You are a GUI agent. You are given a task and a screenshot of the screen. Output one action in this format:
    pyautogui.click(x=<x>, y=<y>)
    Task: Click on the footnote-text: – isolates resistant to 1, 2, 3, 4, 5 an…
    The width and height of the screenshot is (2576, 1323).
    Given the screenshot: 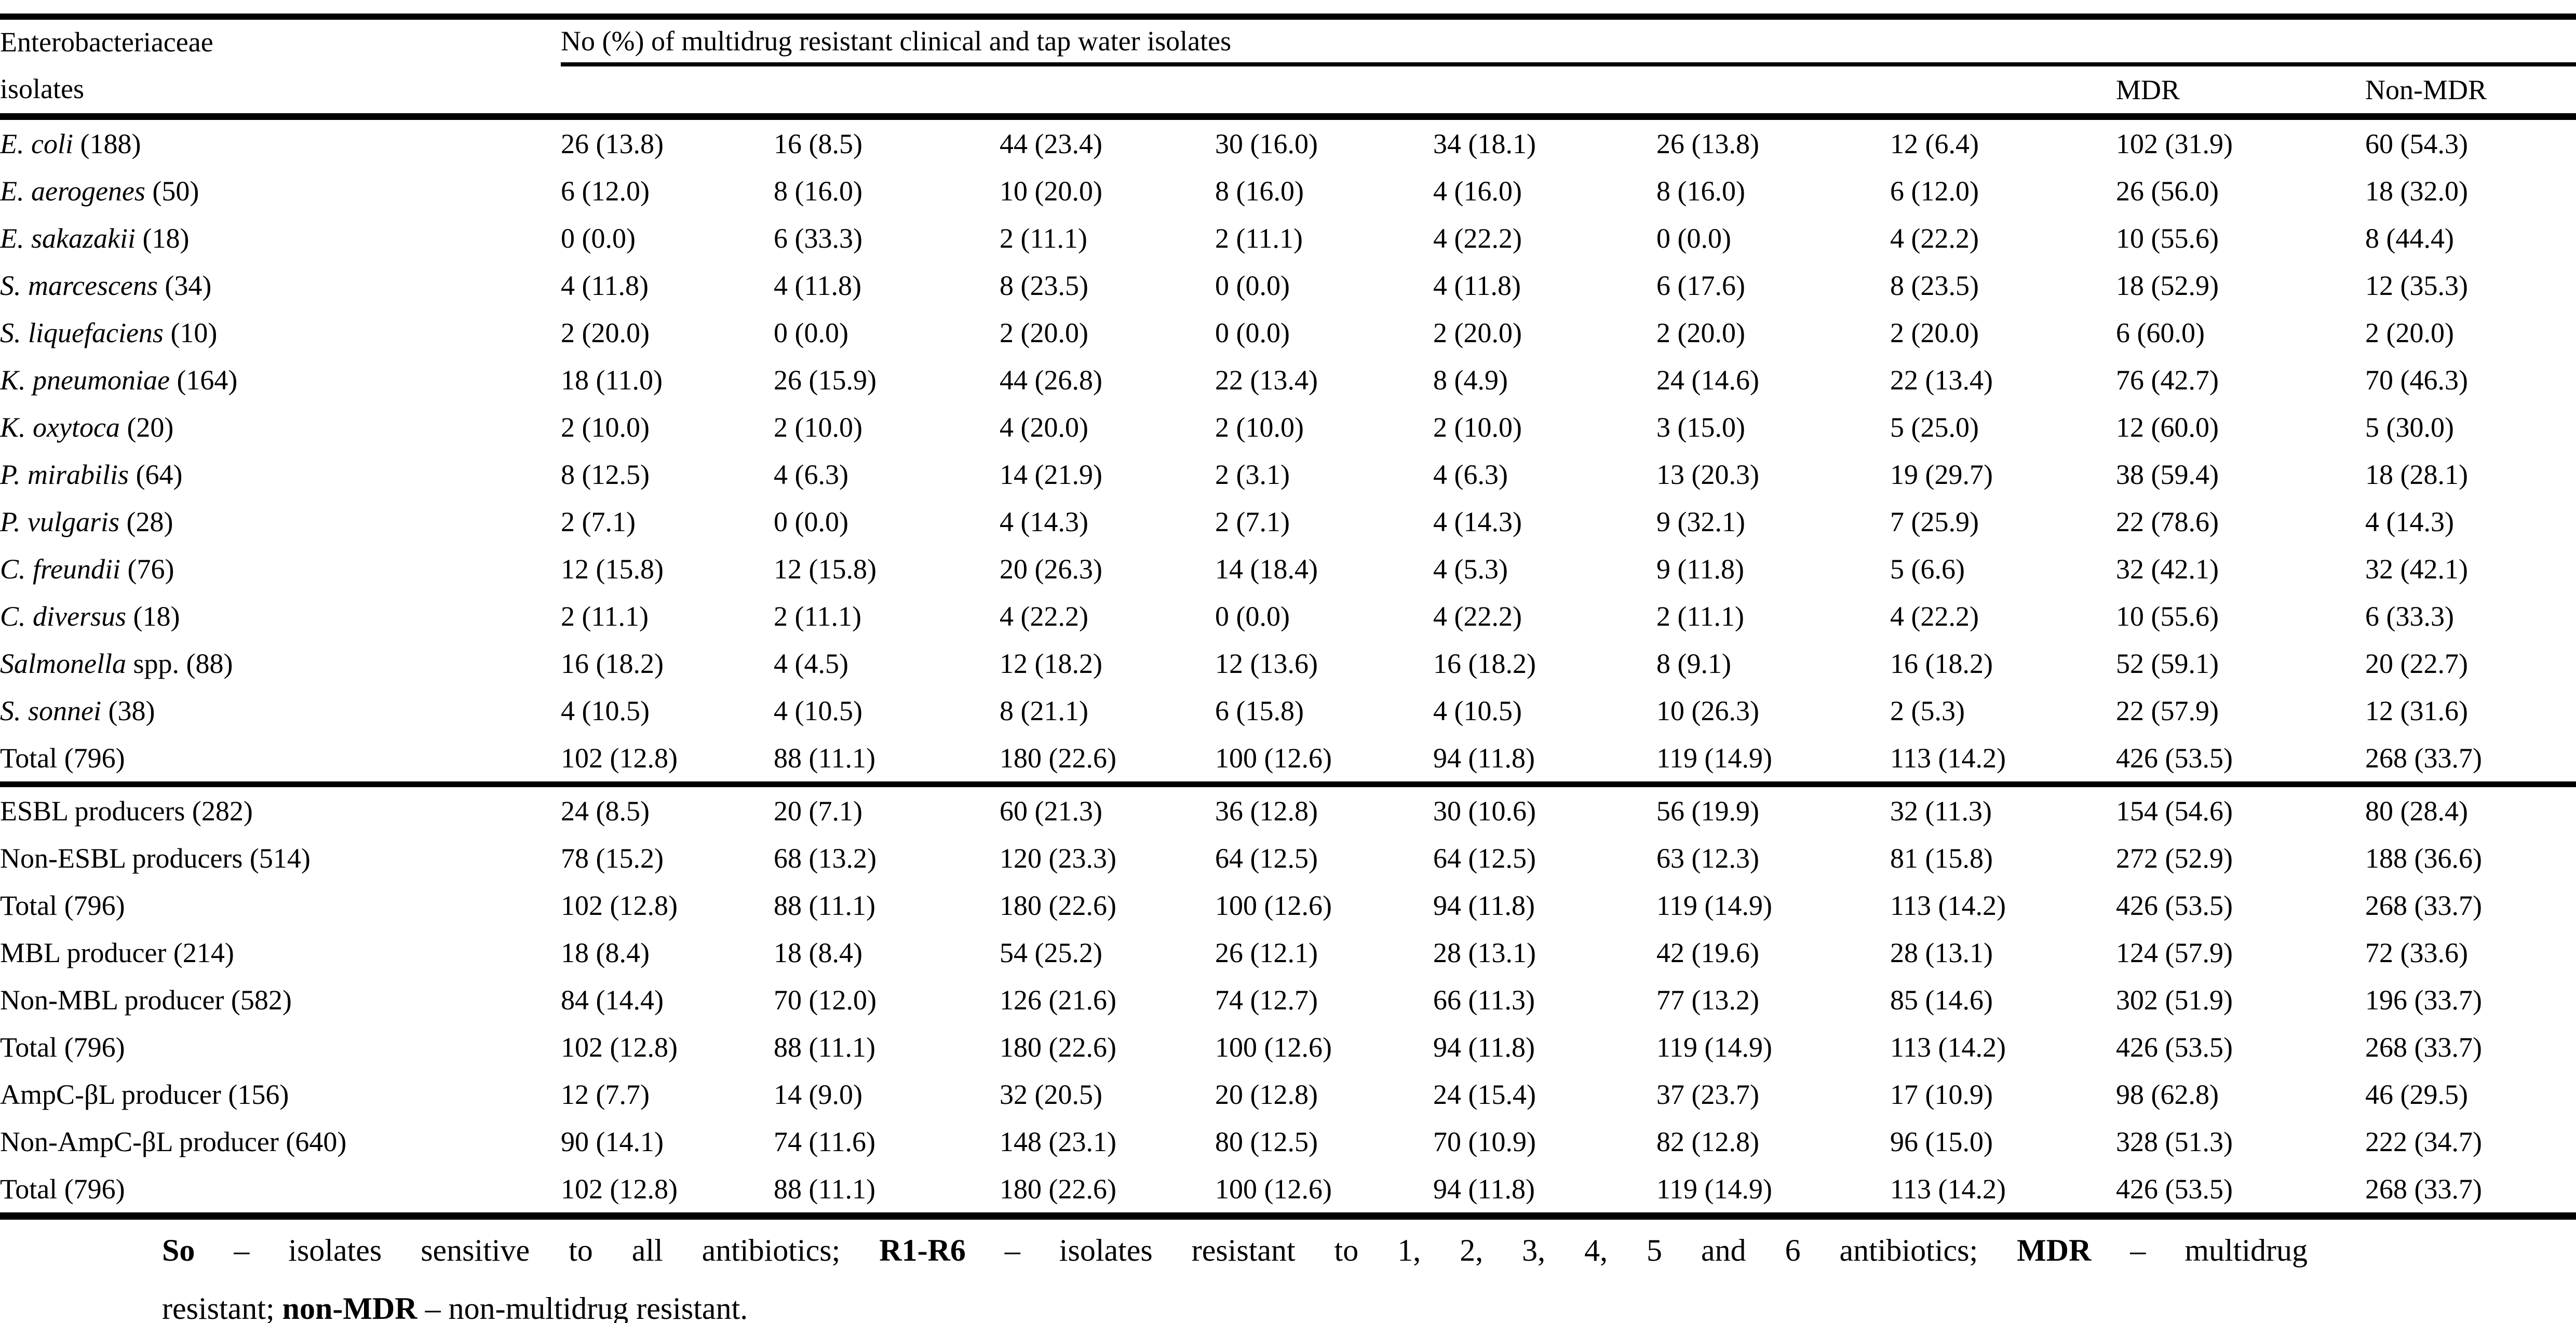 What is the action you would take?
    pyautogui.click(x=1491, y=1250)
    